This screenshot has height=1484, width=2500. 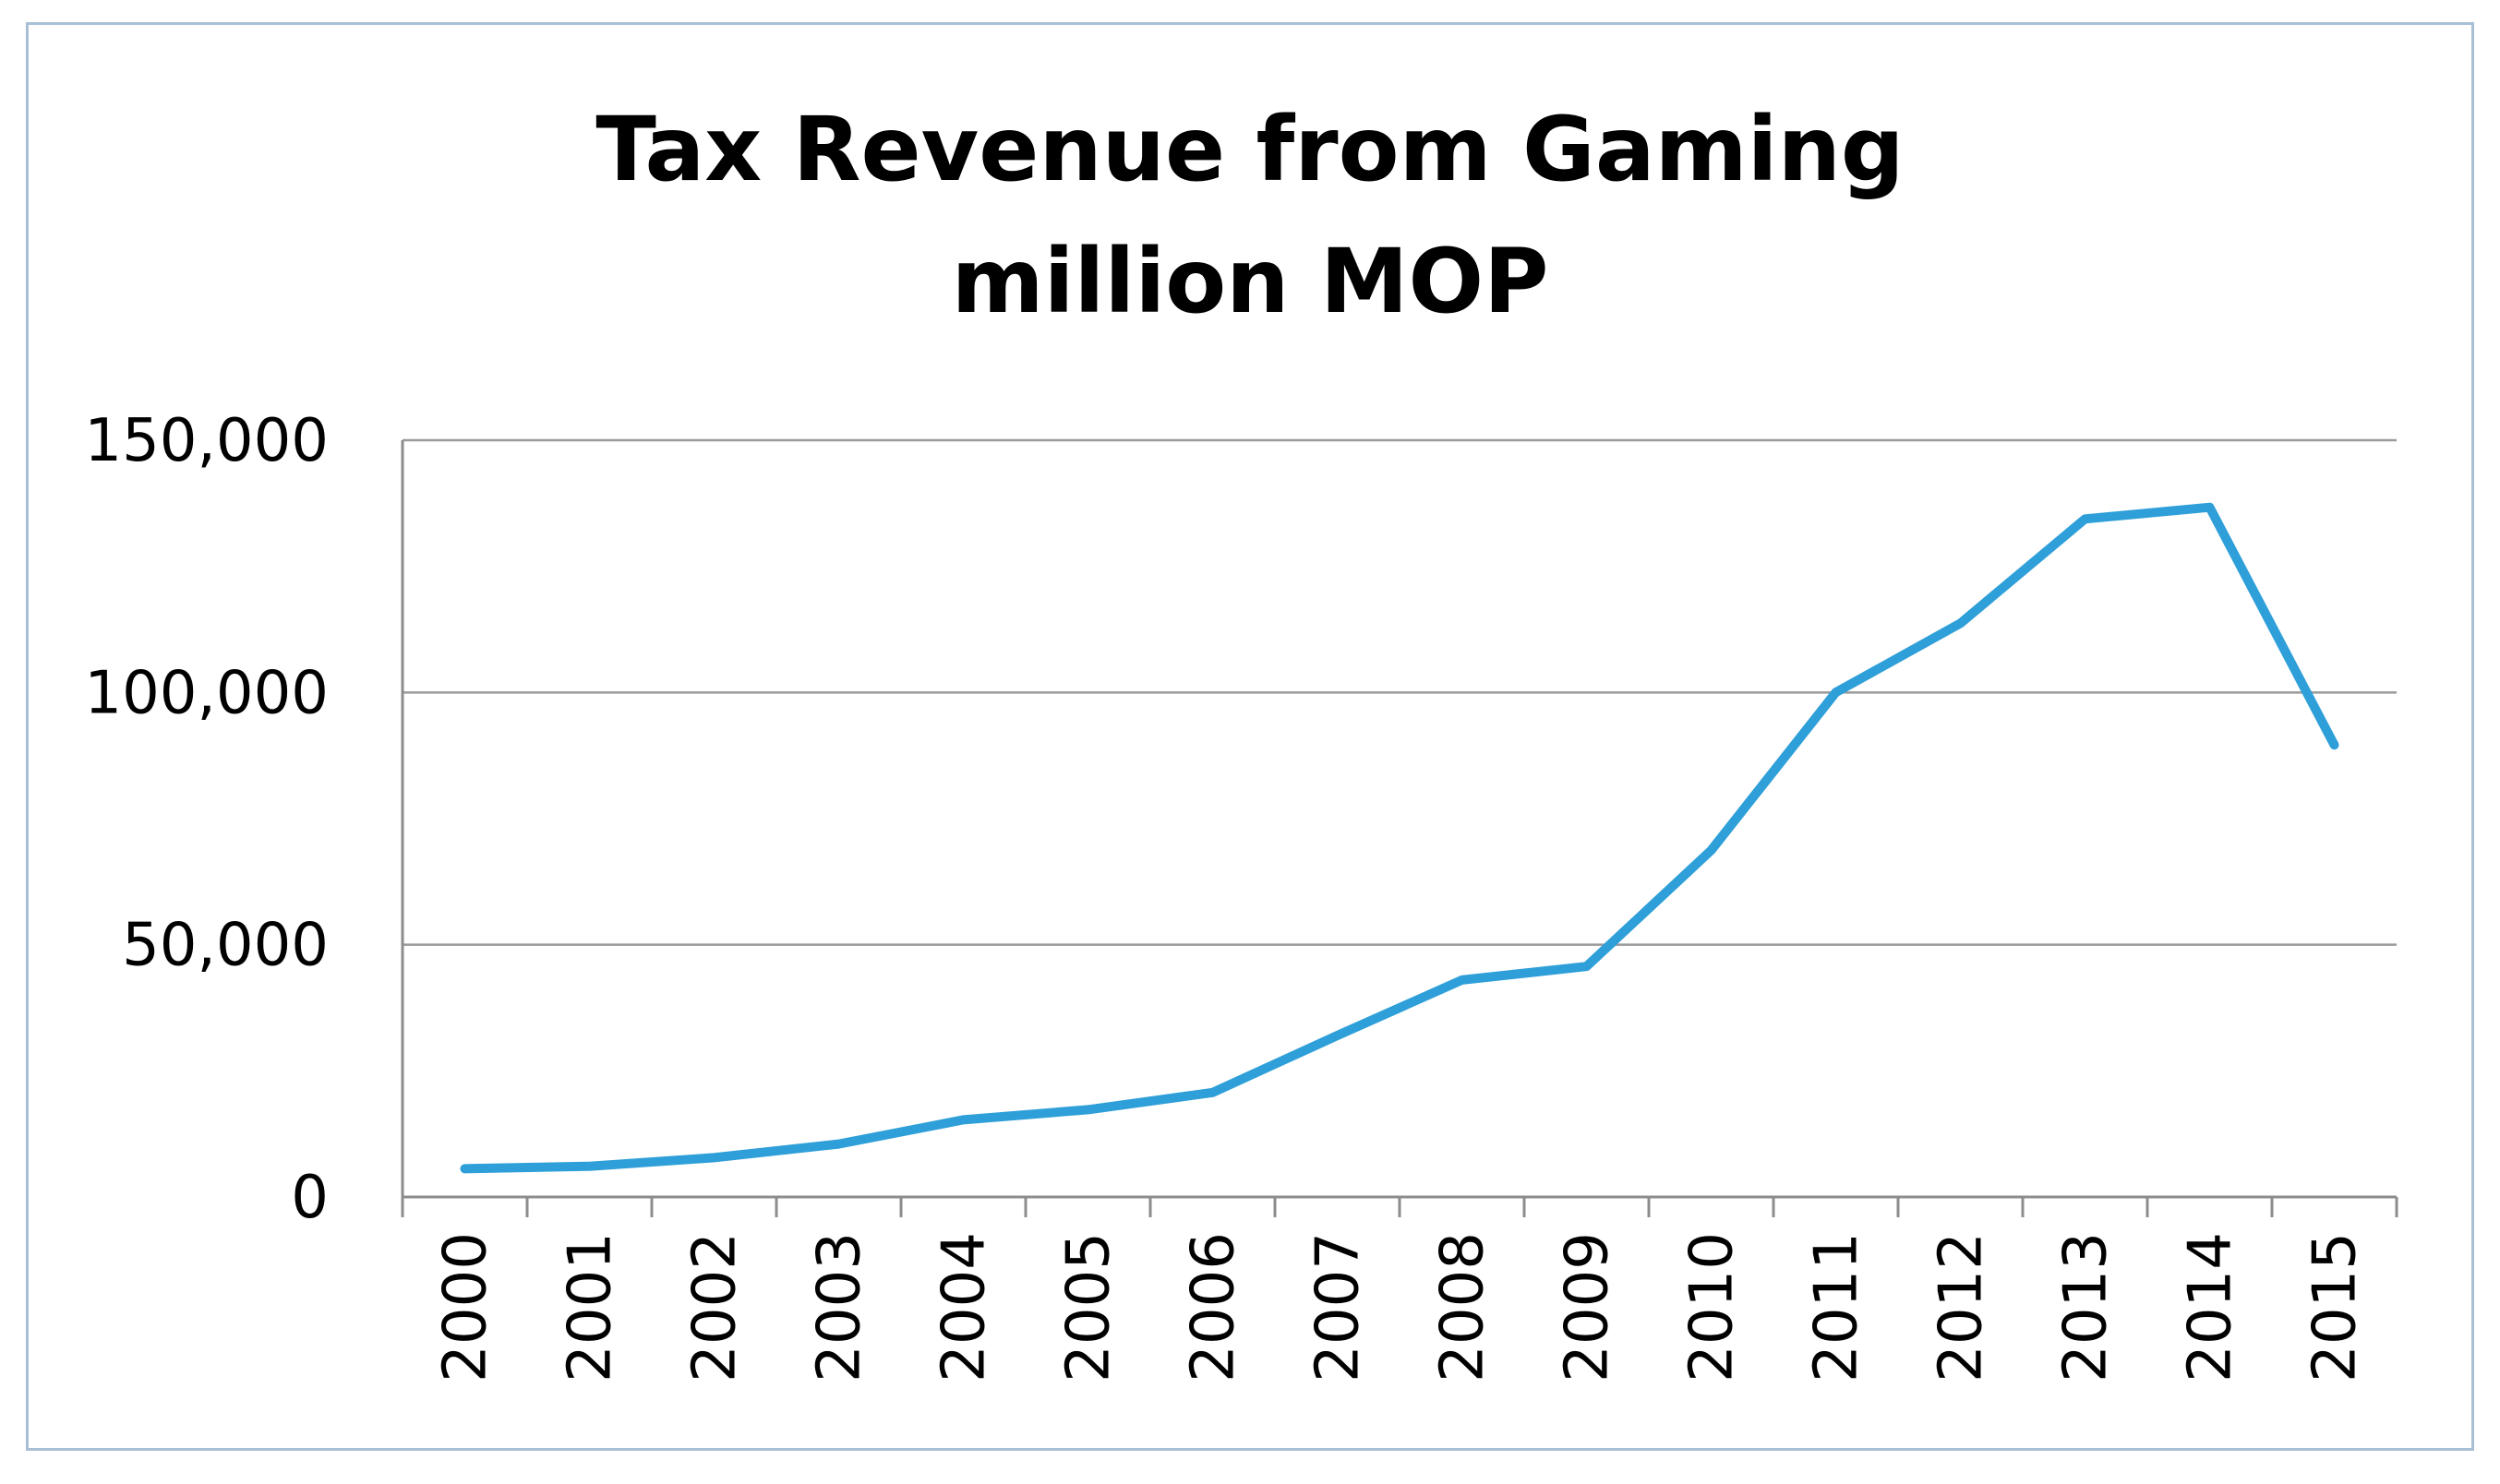 What do you see at coordinates (2085, 519) in the screenshot?
I see `data-point-2013` at bounding box center [2085, 519].